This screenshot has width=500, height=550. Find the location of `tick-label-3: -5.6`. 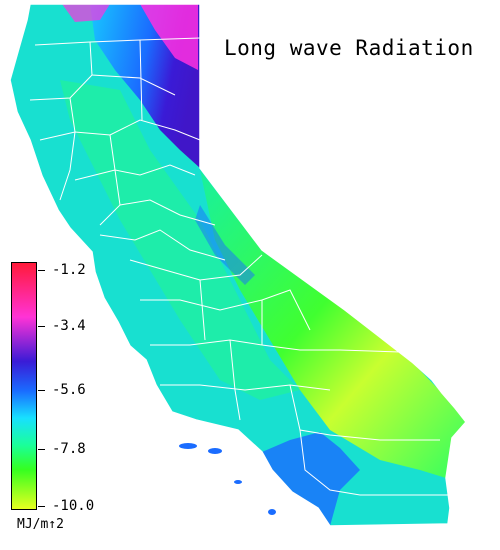

tick-label-3: -5.6 is located at coordinates (69, 390).